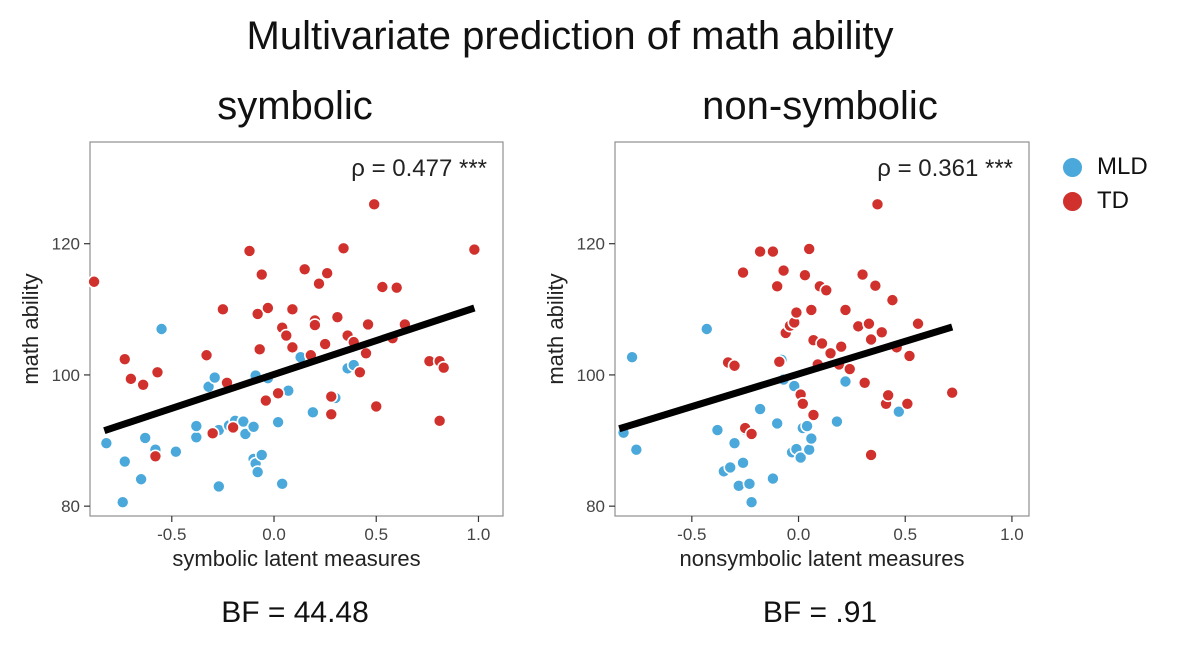 This screenshot has width=1200, height=646. What do you see at coordinates (296, 558) in the screenshot?
I see `x-axis-label: symbolic latent measures` at bounding box center [296, 558].